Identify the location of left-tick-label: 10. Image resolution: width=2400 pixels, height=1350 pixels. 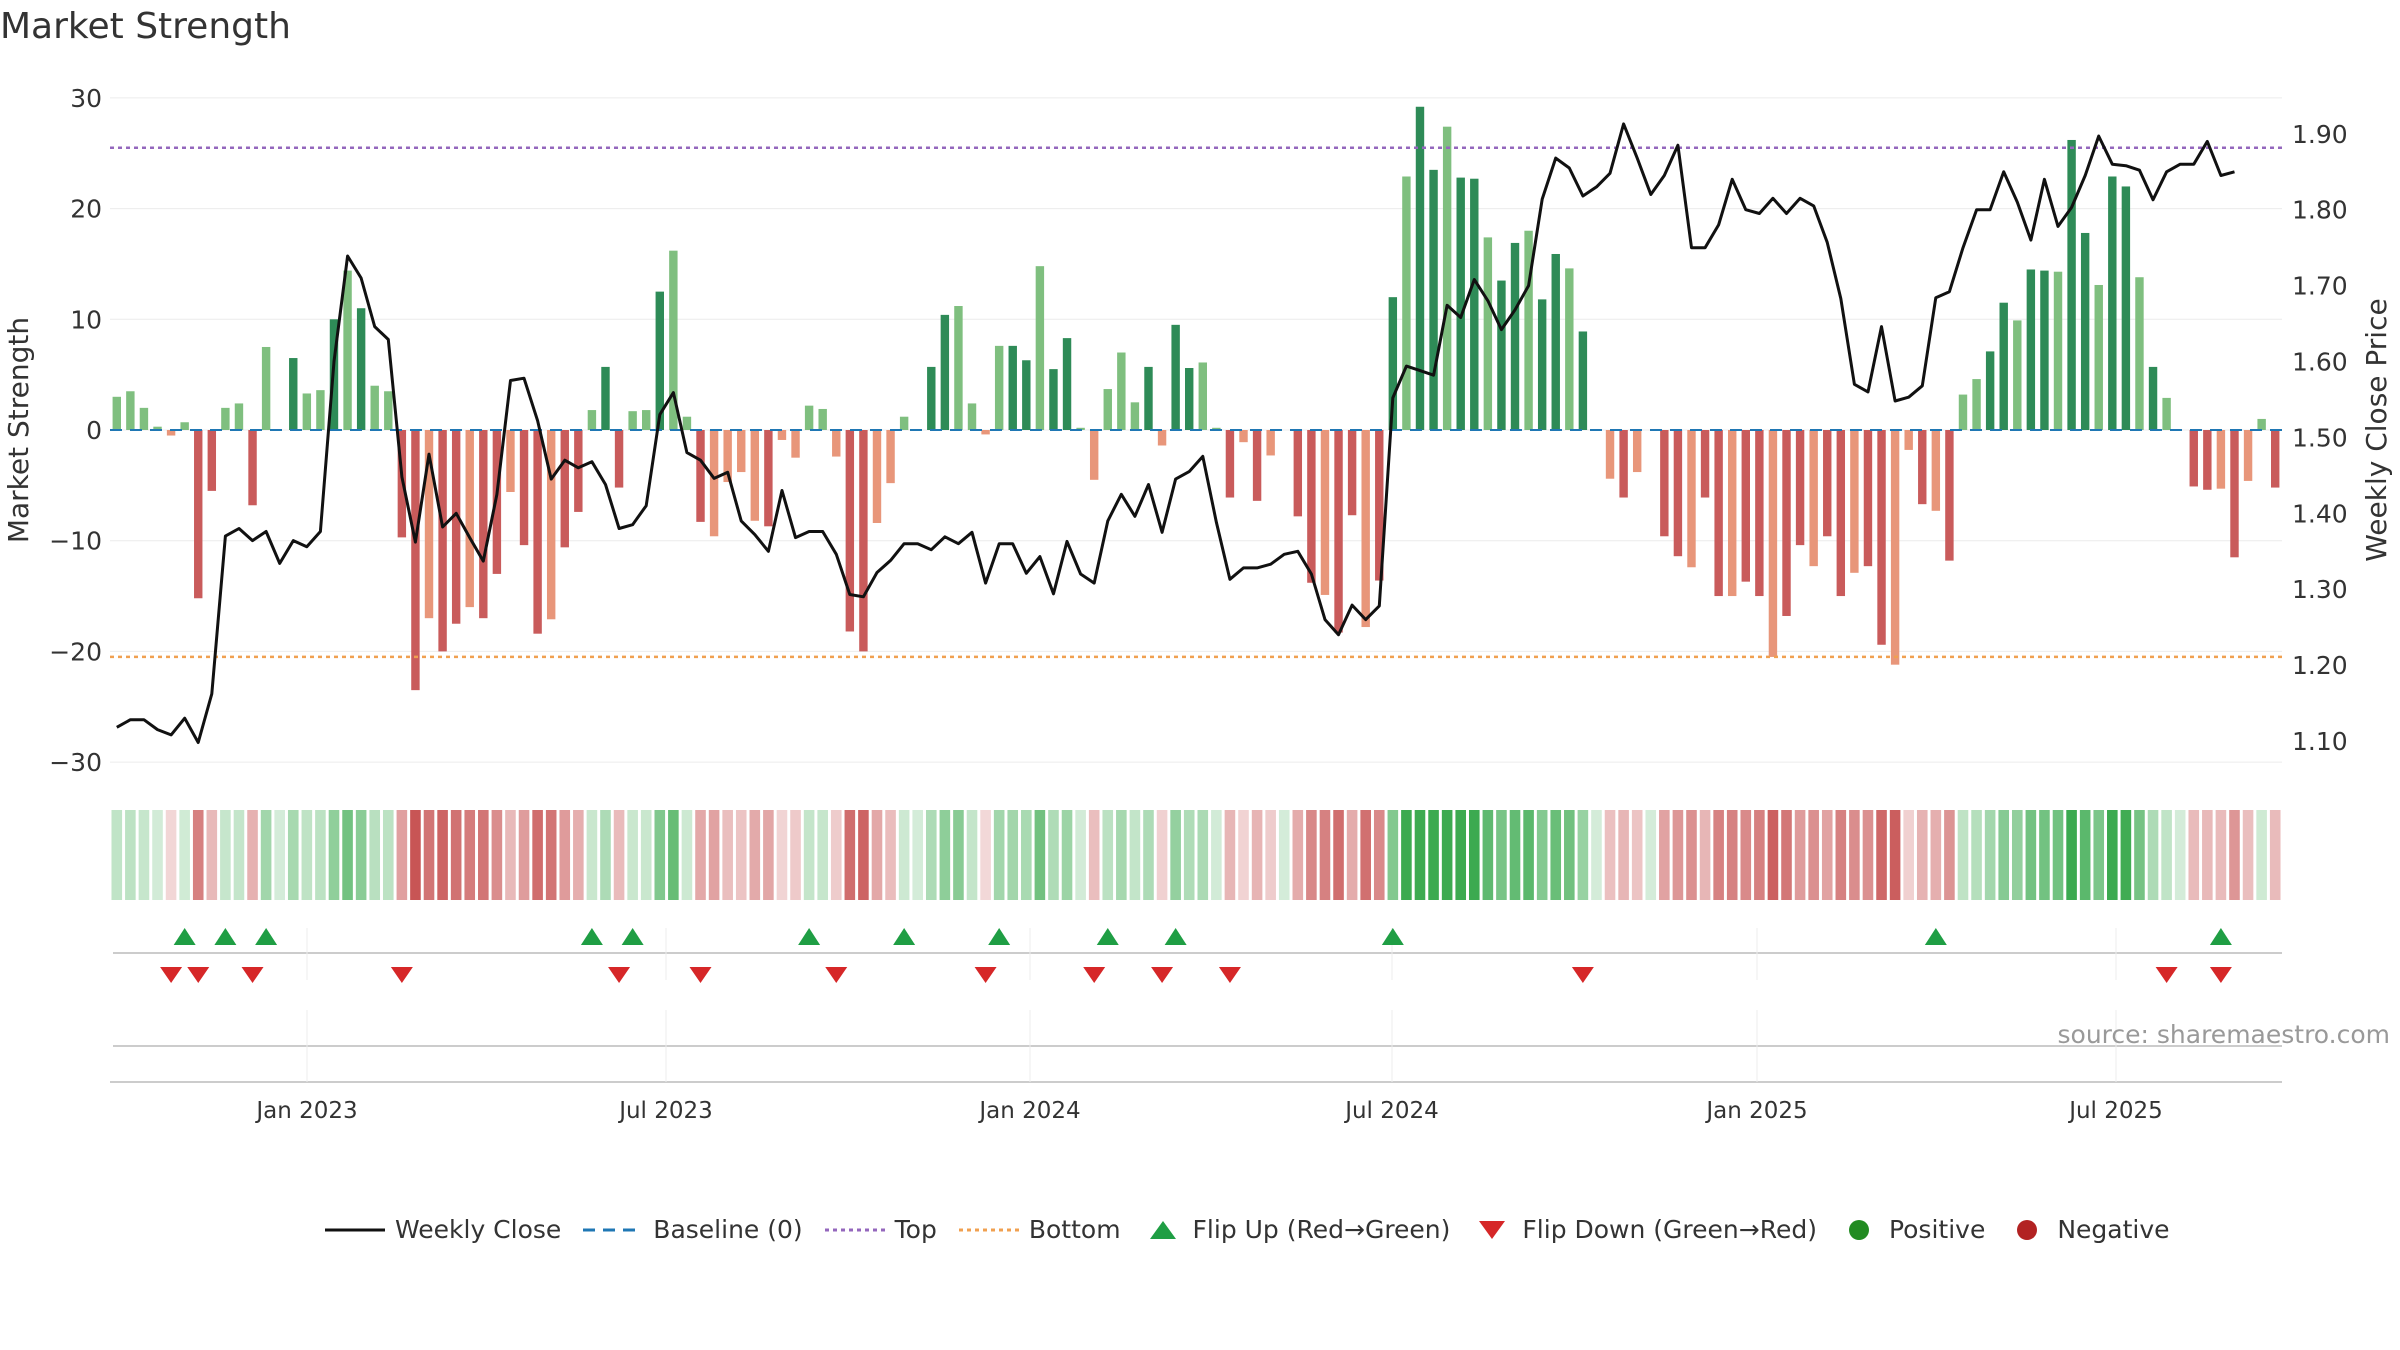
(86, 319).